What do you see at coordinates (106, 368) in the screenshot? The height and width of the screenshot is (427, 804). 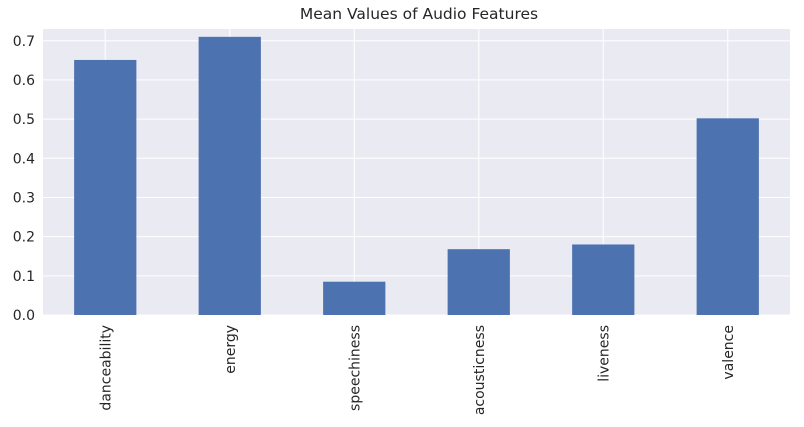 I see `x-tick-label: danceability` at bounding box center [106, 368].